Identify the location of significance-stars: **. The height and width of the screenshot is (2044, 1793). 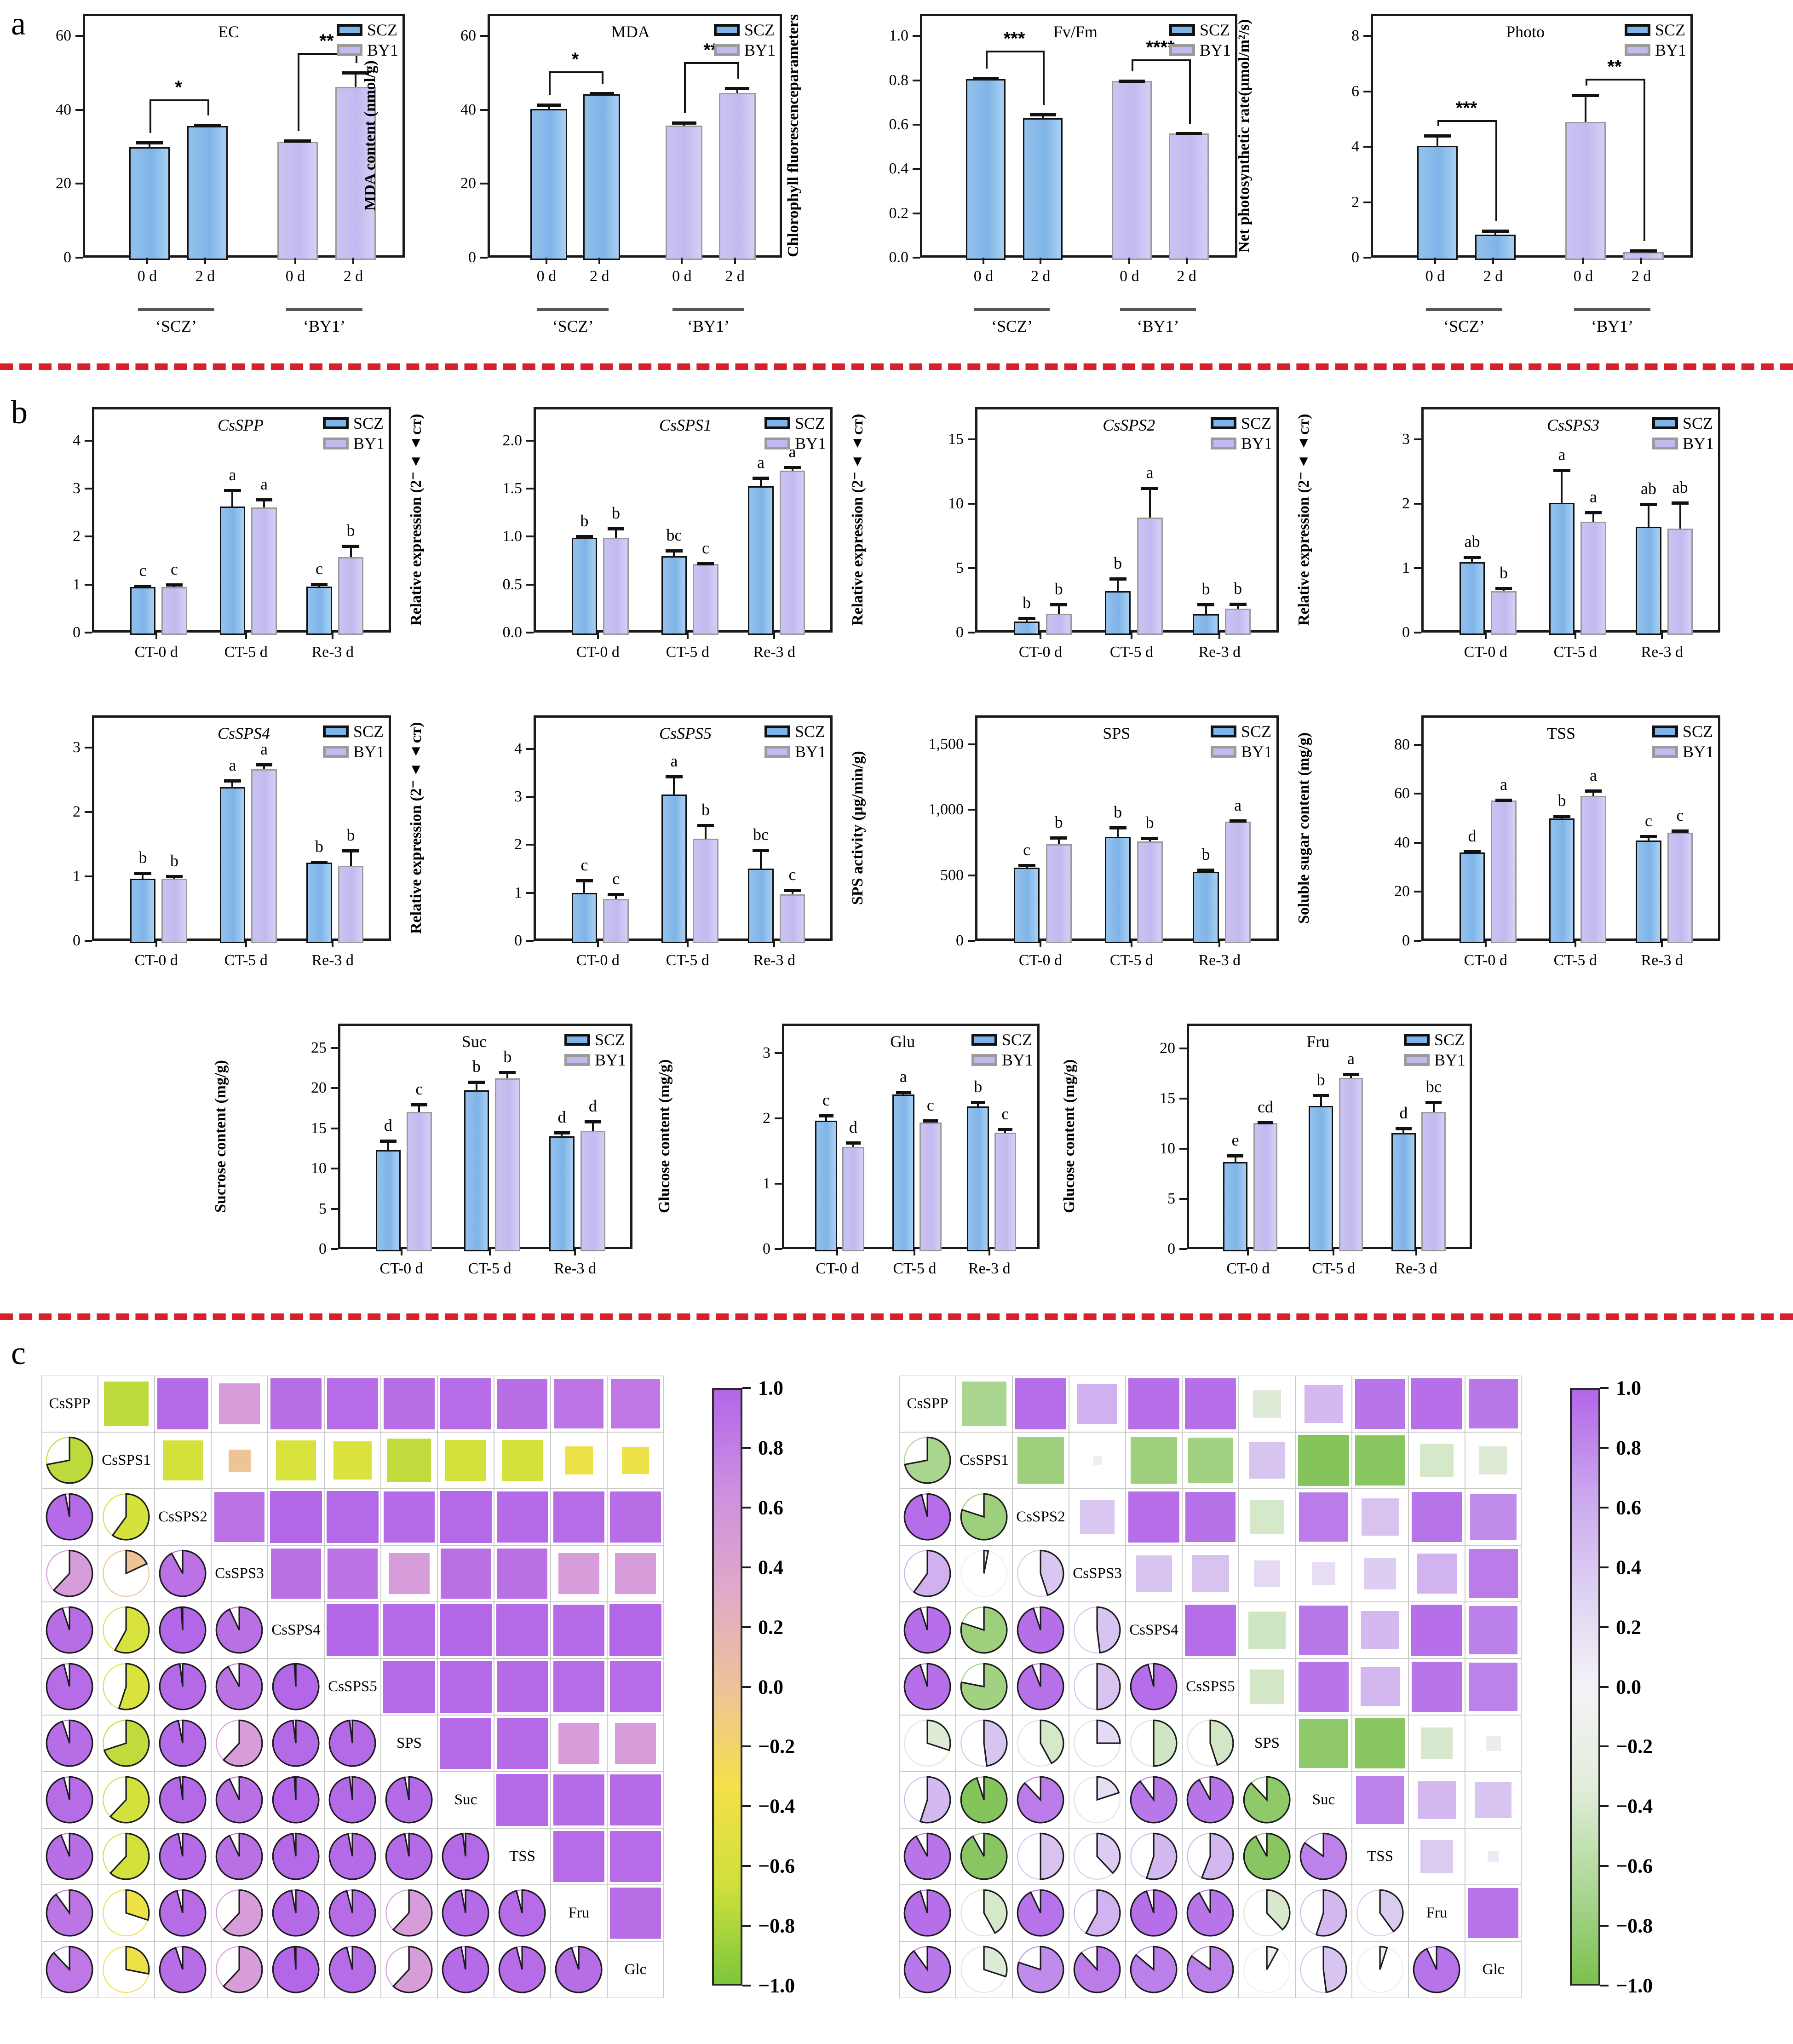
(326, 41).